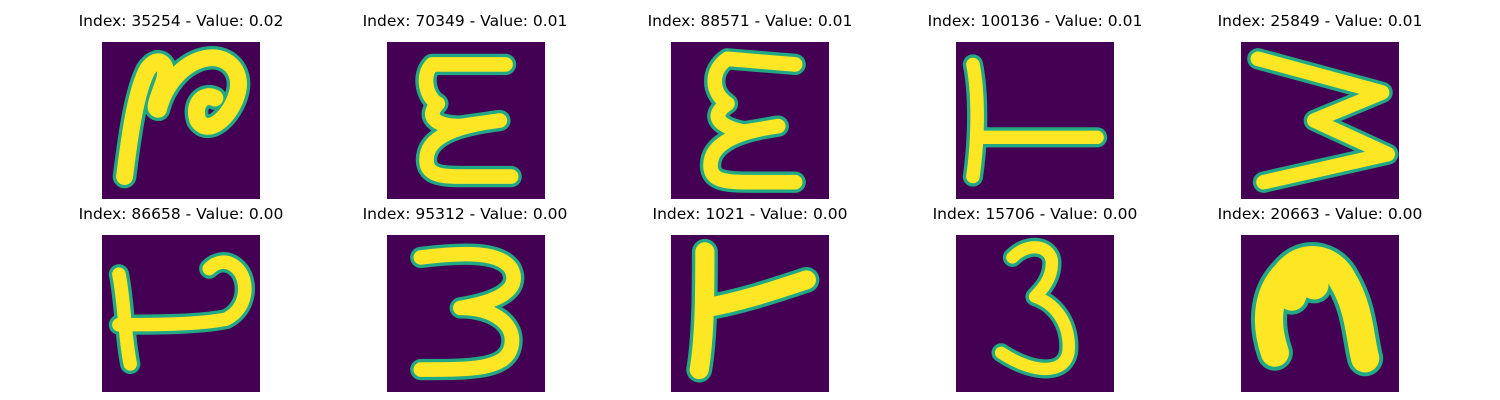 This screenshot has height=400, width=1500. I want to click on panel-2: Index: 70349 - Value: 0.01, so click(465, 103).